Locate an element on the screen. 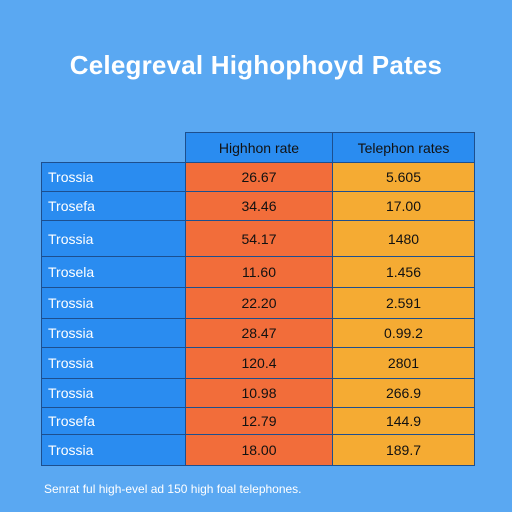  highhon-rate-cell: 34.46 is located at coordinates (259, 206).